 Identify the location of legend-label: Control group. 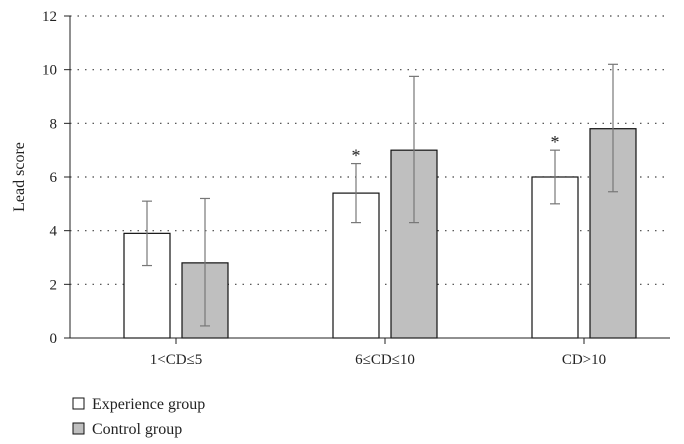
(137, 429).